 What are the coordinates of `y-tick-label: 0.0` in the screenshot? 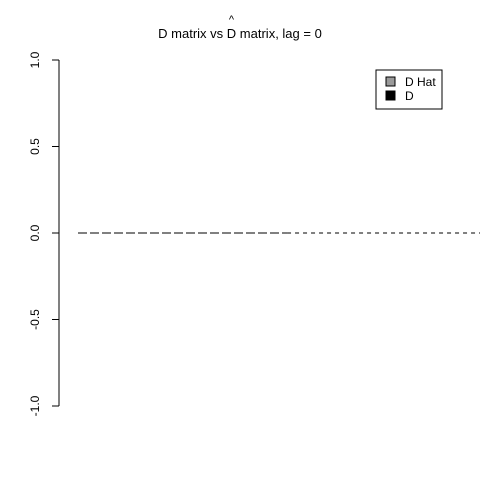 It's located at (35, 232).